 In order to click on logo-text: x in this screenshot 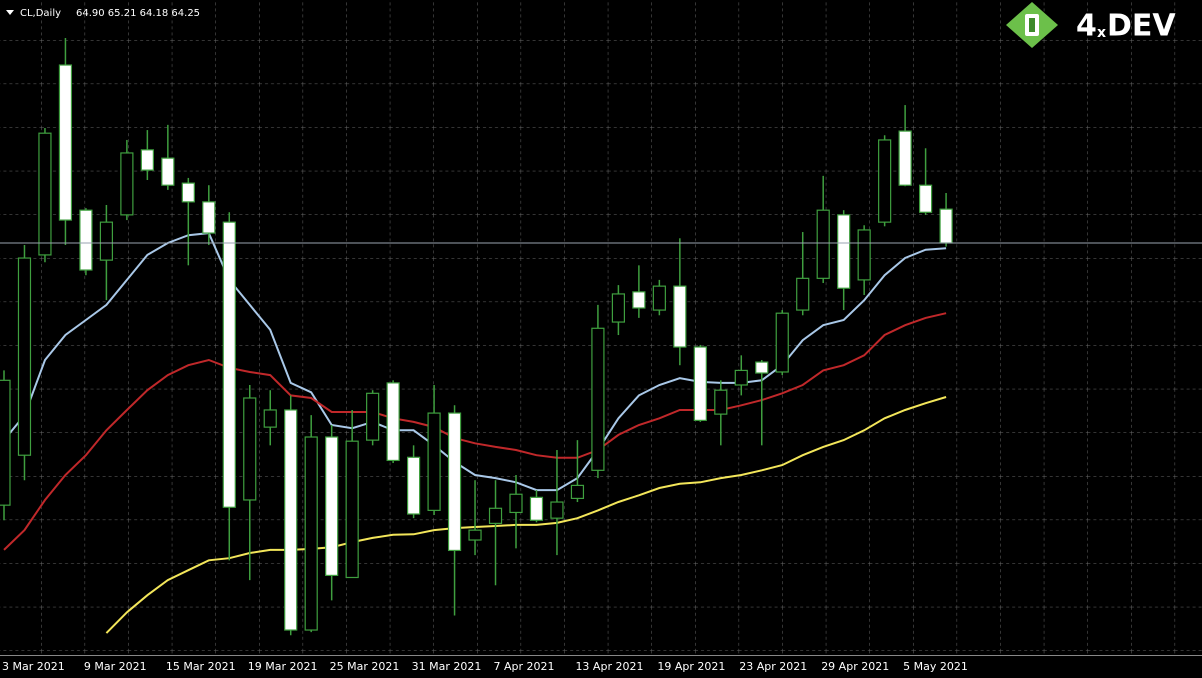, I will do `click(1101, 33)`.